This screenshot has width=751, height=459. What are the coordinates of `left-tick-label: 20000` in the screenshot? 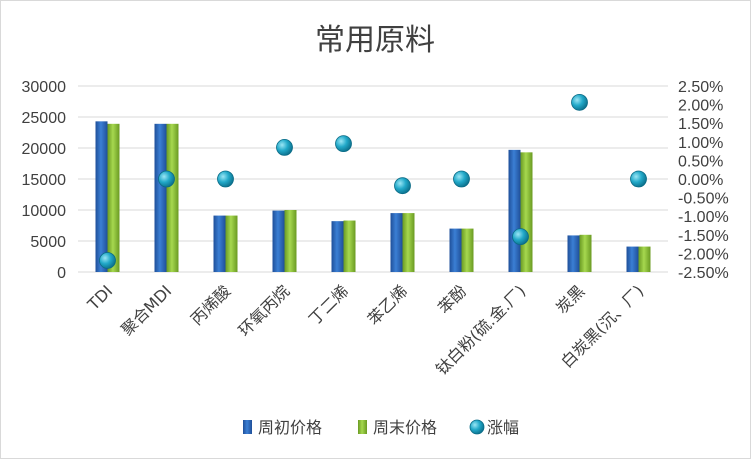 It's located at (44, 149).